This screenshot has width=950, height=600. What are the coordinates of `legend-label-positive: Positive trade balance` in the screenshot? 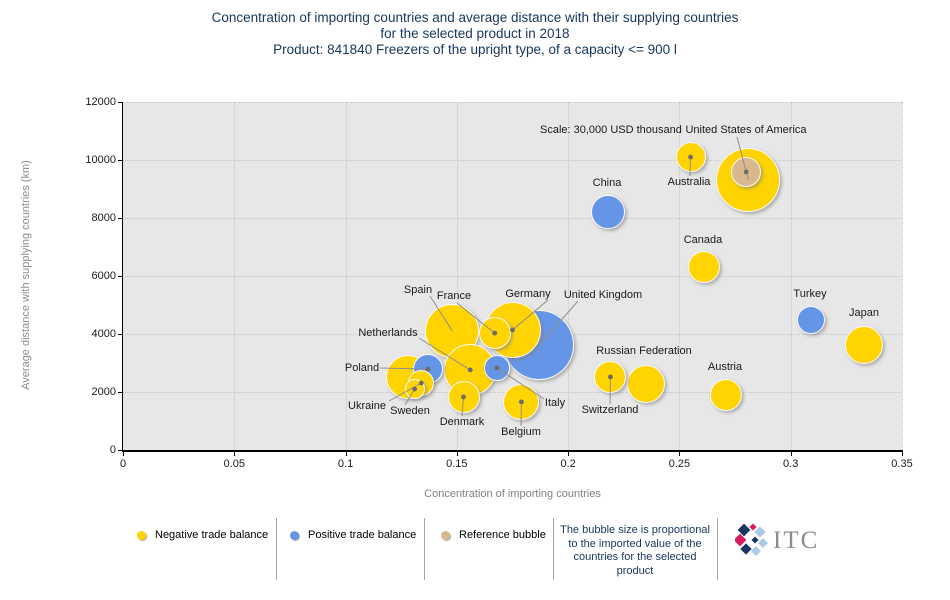 It's located at (362, 535).